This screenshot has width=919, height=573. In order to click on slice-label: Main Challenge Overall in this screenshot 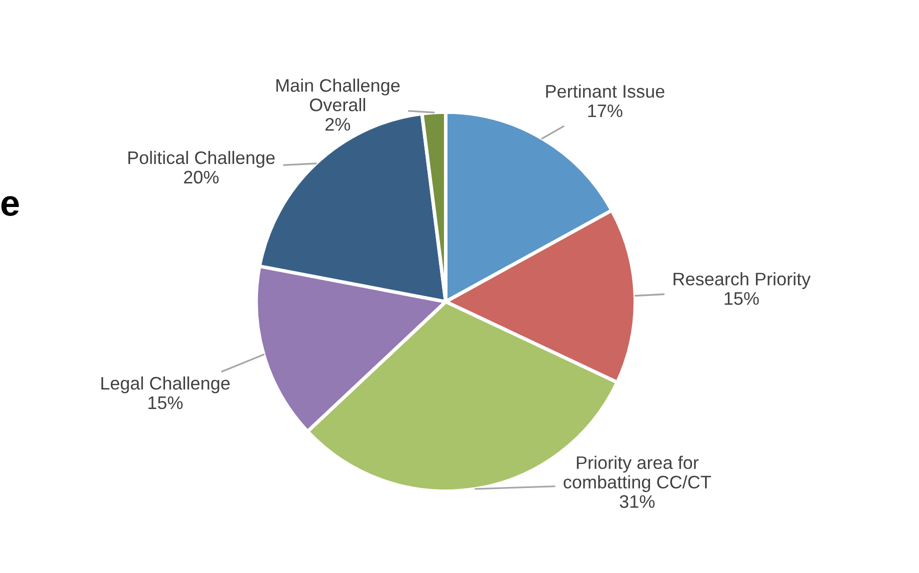, I will do `click(338, 95)`.